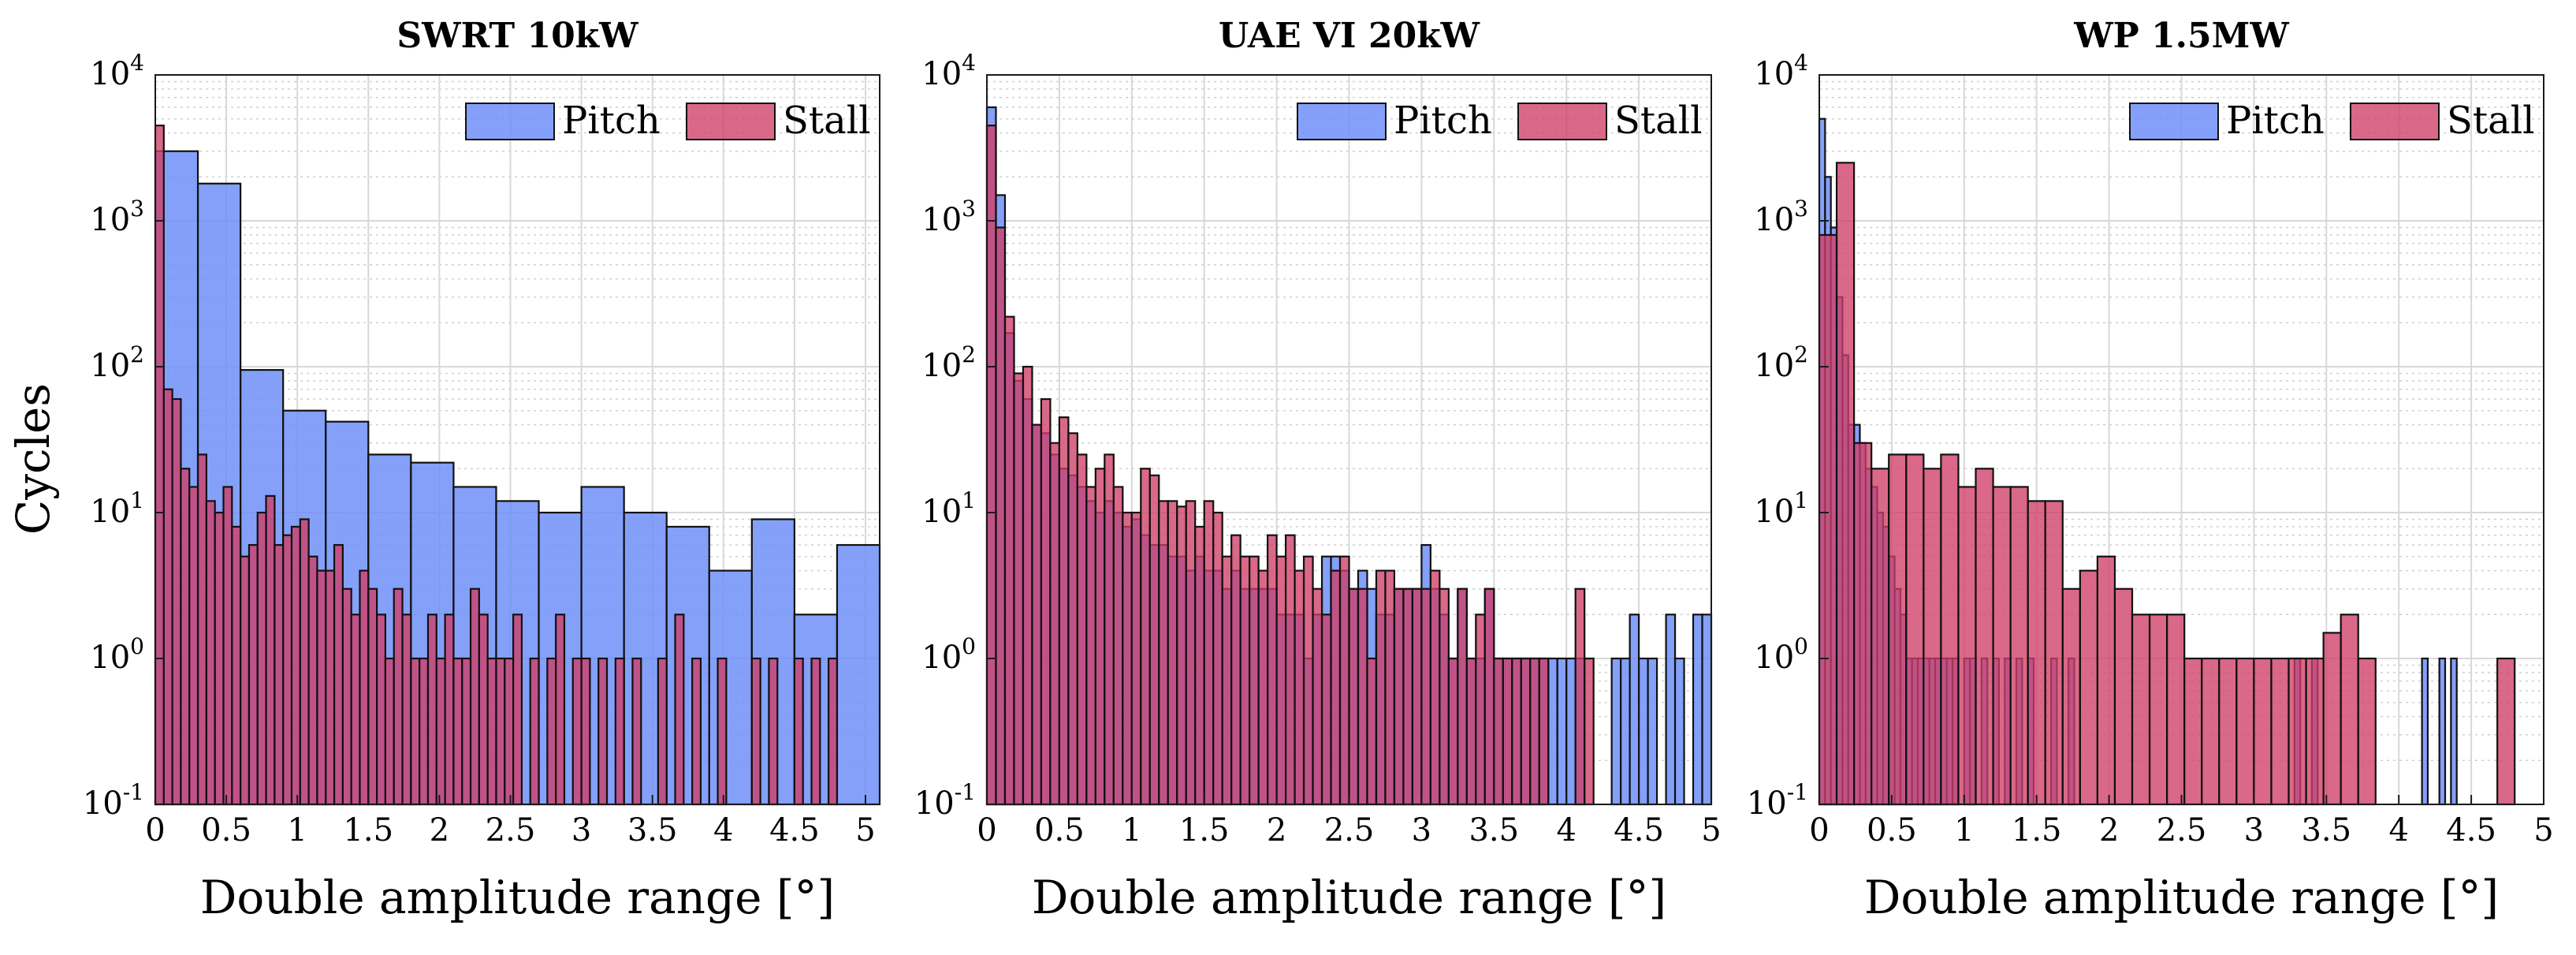 The height and width of the screenshot is (955, 2576). Describe the element at coordinates (510, 122) in the screenshot. I see `legend-swatch-pitch` at that location.